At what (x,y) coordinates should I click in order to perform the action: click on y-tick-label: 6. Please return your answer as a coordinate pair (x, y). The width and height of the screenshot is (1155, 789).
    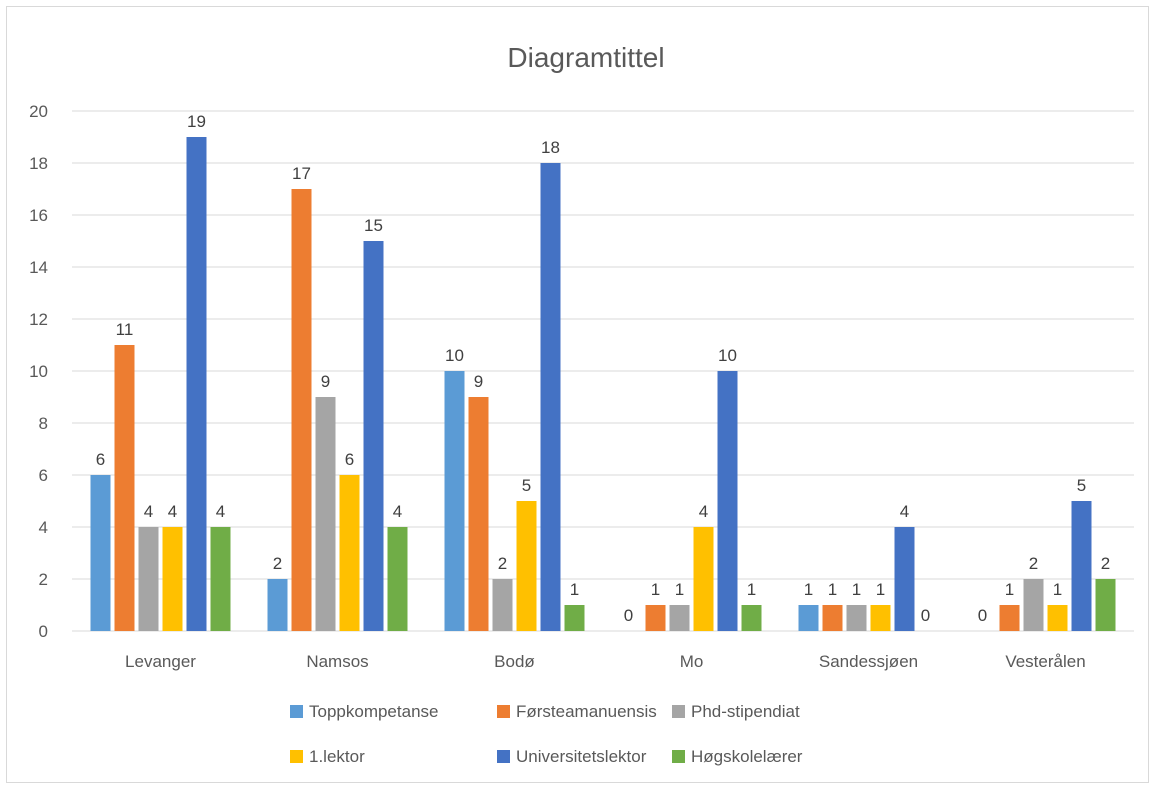
    Looking at the image, I should click on (43, 475).